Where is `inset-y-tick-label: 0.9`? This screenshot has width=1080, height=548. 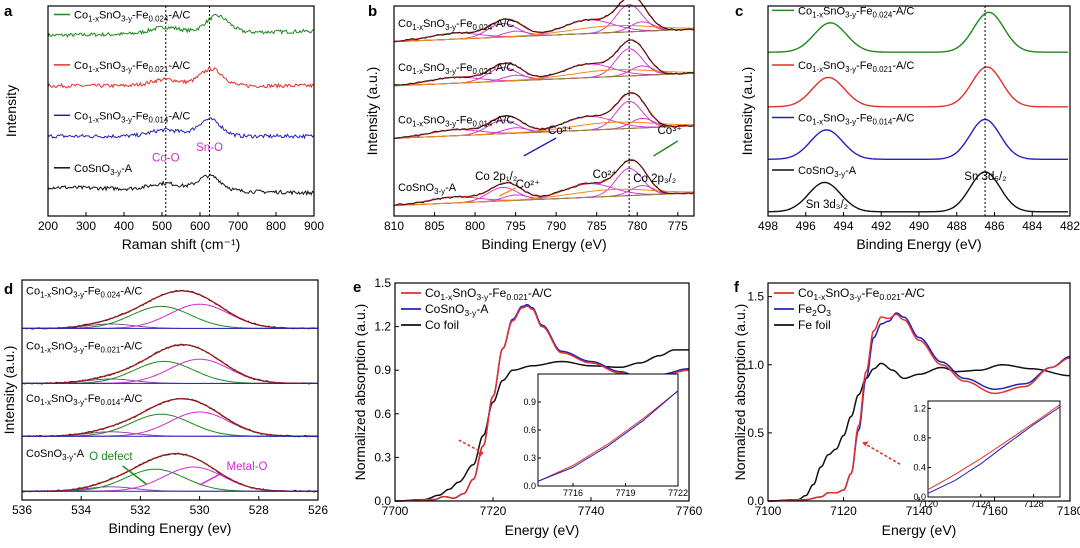 inset-y-tick-label: 0.9 is located at coordinates (529, 402).